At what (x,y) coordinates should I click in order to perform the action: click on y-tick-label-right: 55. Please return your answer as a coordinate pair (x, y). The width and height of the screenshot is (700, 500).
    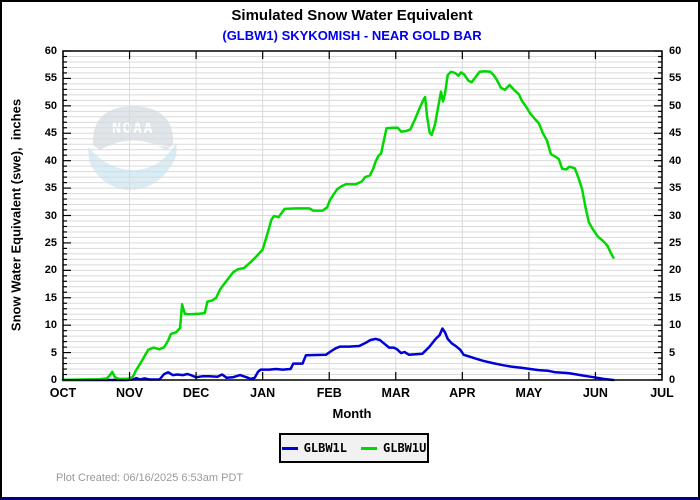
    Looking at the image, I should click on (675, 78).